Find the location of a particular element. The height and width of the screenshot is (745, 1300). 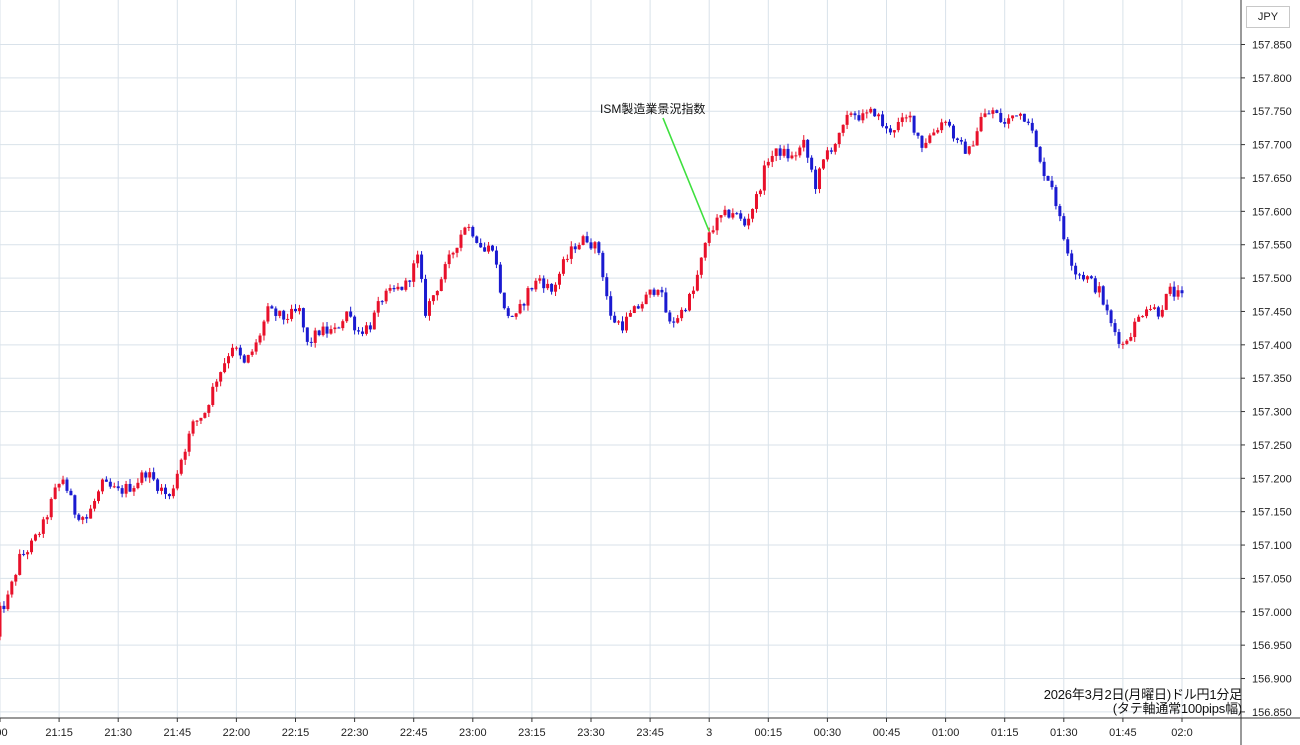

x-tick-label: 01:30 is located at coordinates (1064, 733).